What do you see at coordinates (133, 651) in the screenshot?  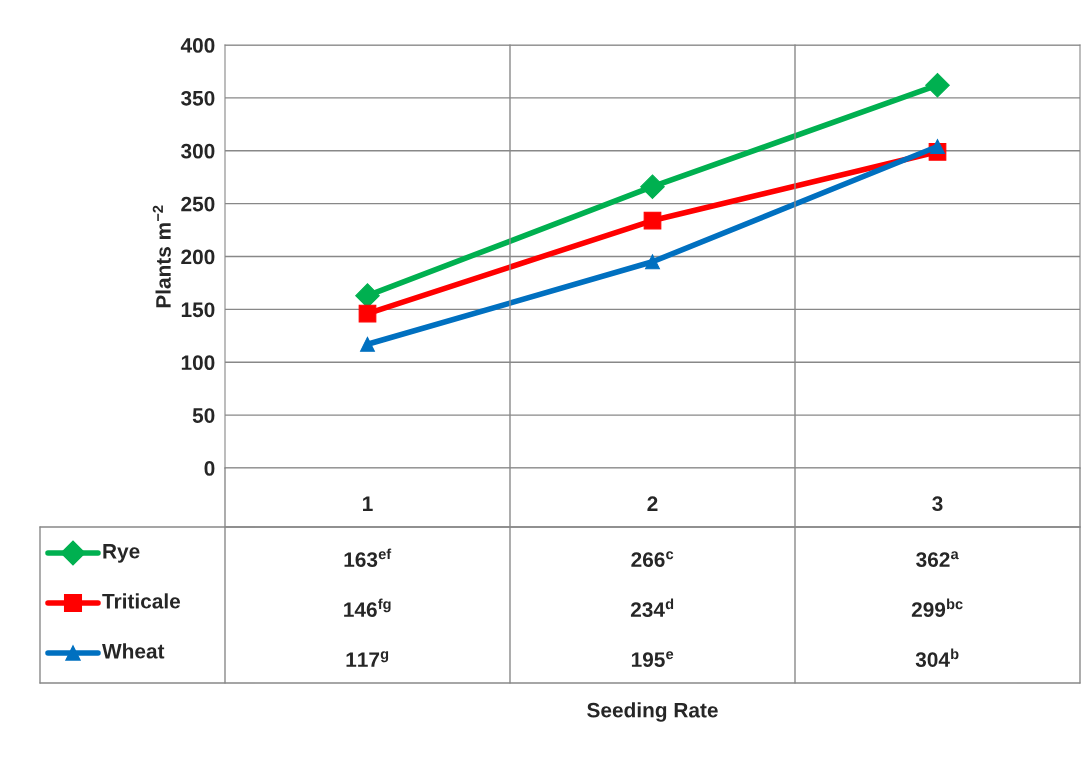 I see `legend-label: Wheat` at bounding box center [133, 651].